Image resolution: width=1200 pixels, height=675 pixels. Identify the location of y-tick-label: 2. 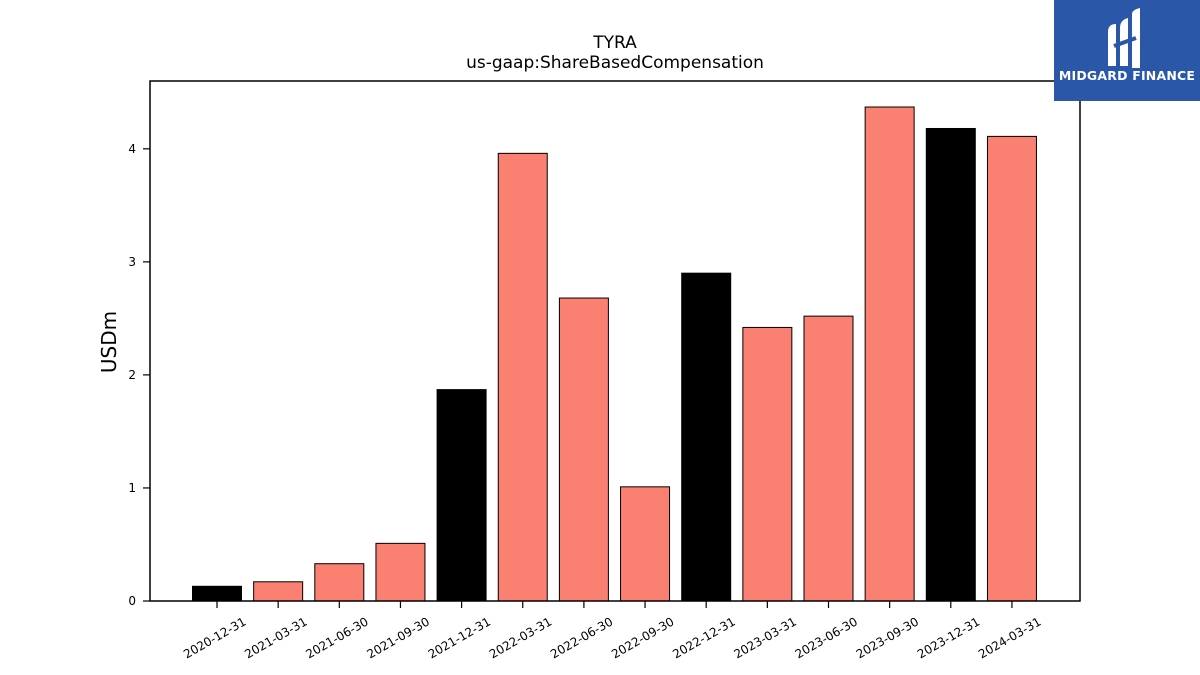
(132, 375).